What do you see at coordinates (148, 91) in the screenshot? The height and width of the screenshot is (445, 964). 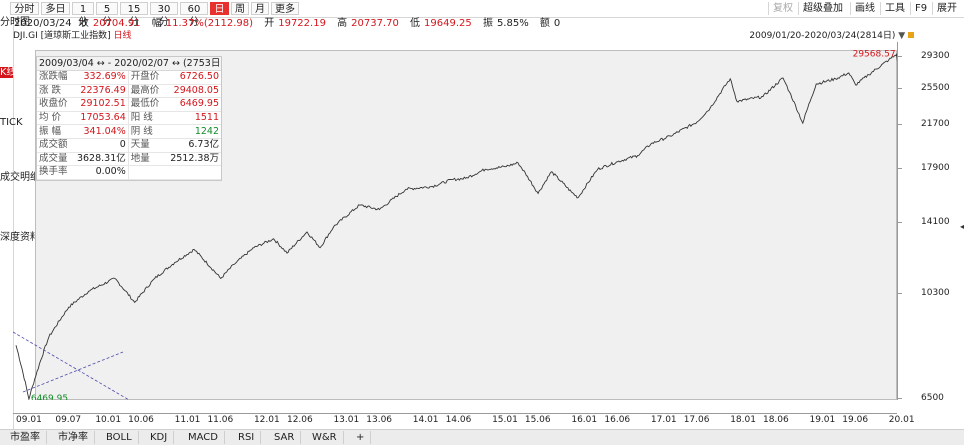 I see `stats-cell: 最高价` at bounding box center [148, 91].